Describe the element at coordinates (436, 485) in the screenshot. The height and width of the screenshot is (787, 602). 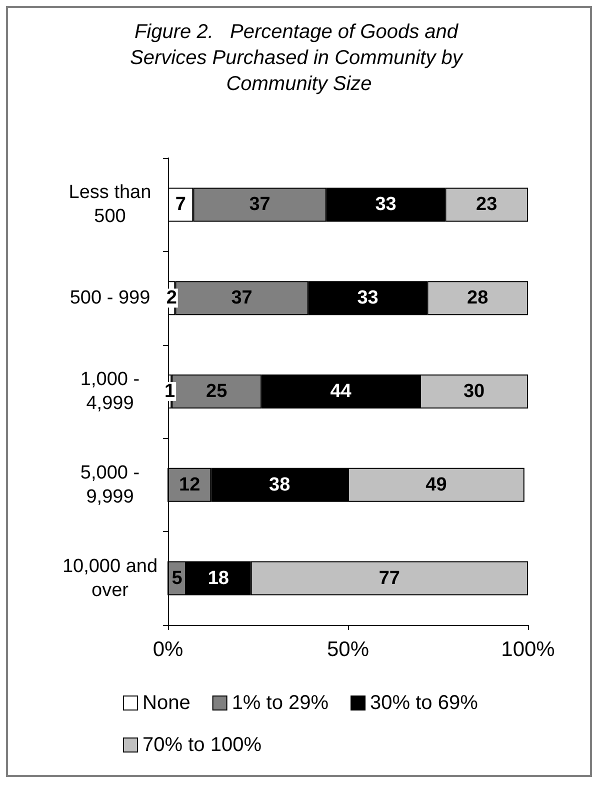
I see `data-label: 49` at that location.